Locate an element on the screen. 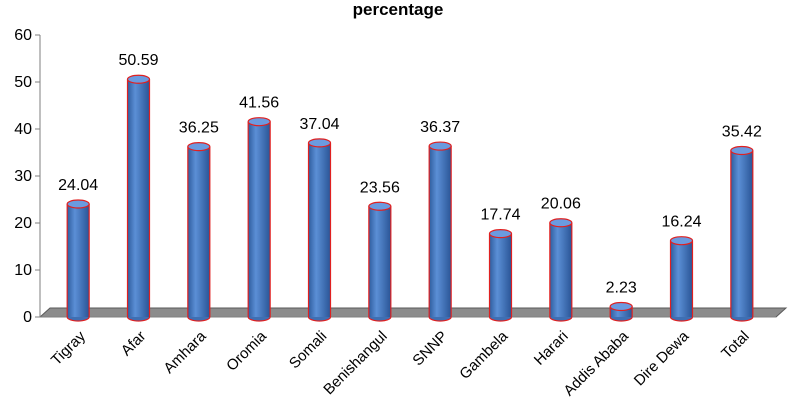 This screenshot has width=796, height=418. data-label: 2.23 is located at coordinates (621, 288).